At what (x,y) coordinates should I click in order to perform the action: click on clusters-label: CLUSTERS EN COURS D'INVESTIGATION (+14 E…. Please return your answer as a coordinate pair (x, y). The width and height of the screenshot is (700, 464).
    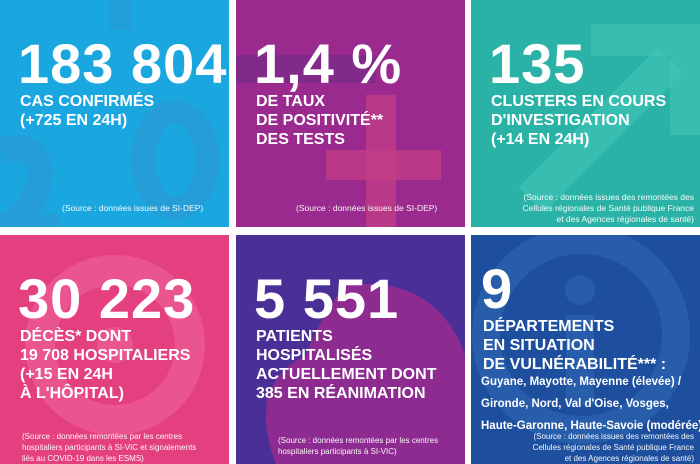
    Looking at the image, I should click on (579, 120).